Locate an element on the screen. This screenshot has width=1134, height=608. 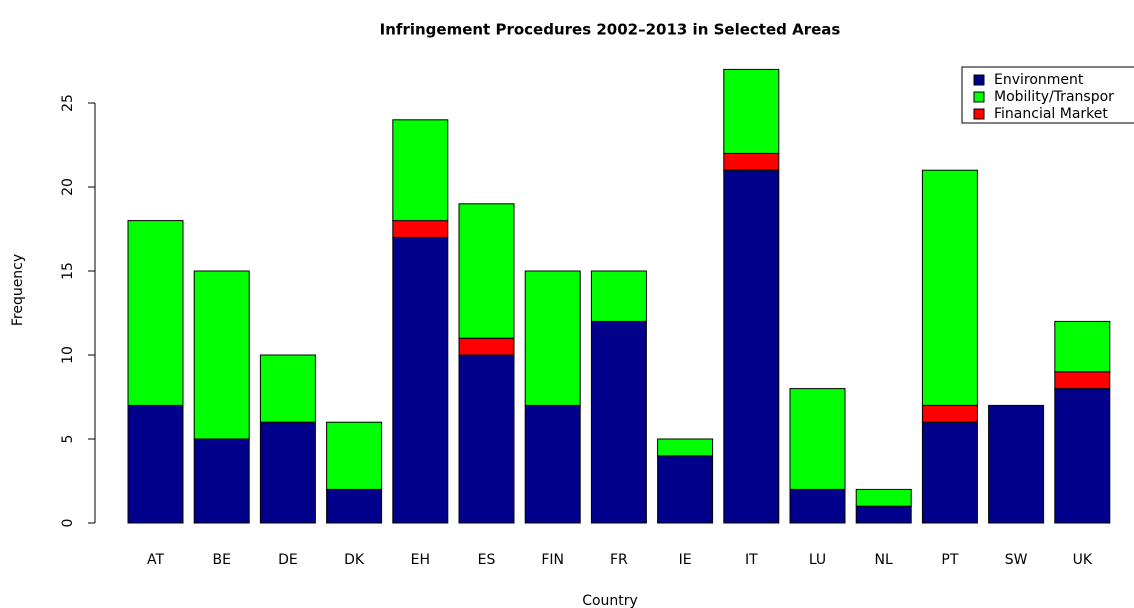
y-tick-label: 15 is located at coordinates (68, 271).